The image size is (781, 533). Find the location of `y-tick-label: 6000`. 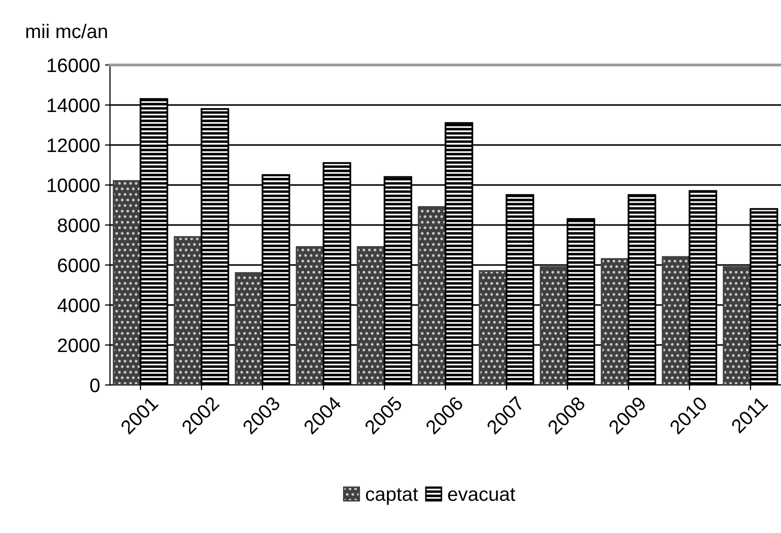

y-tick-label: 6000 is located at coordinates (79, 265).